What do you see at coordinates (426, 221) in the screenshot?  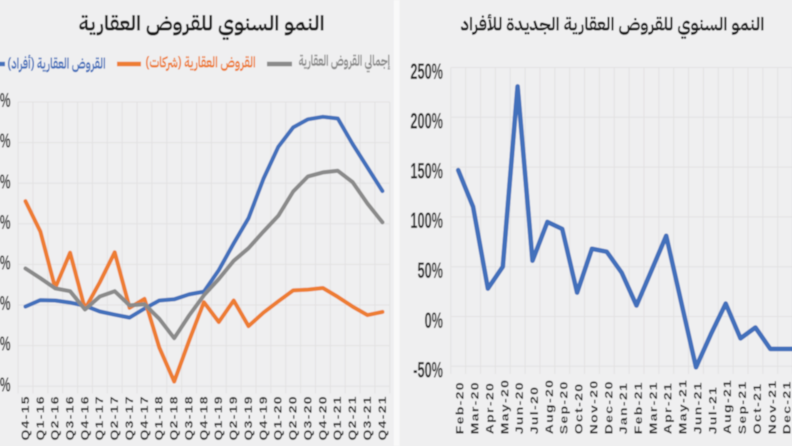 I see `svg-text: 100%` at bounding box center [426, 221].